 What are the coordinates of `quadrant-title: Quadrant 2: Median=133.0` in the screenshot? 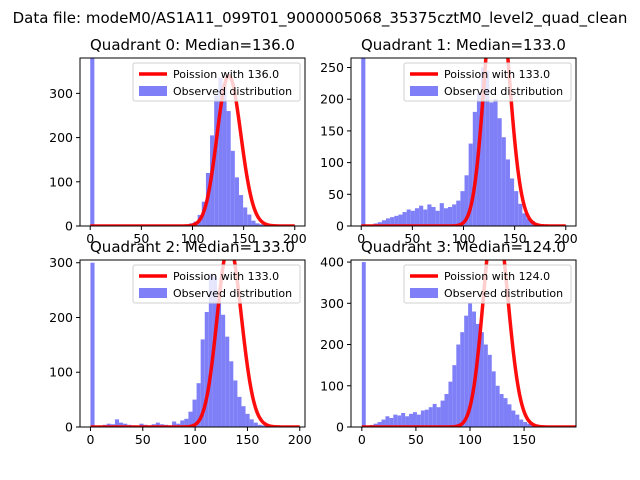 It's located at (192, 247).